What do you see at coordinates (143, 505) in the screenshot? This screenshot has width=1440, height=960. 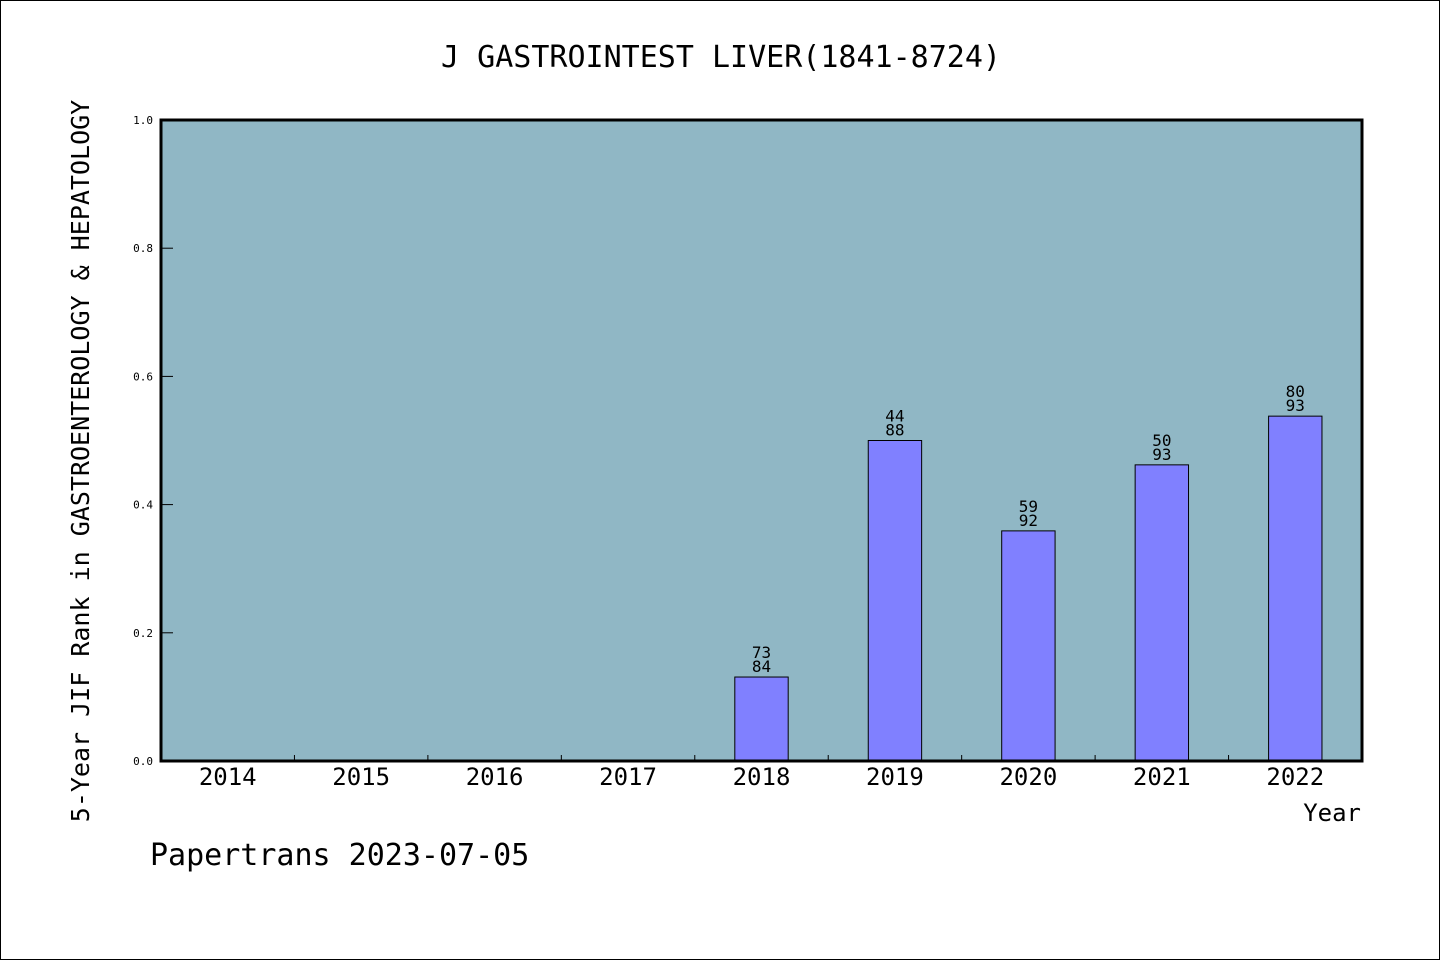 I see `y-tick-label-0.4: 0.4` at bounding box center [143, 505].